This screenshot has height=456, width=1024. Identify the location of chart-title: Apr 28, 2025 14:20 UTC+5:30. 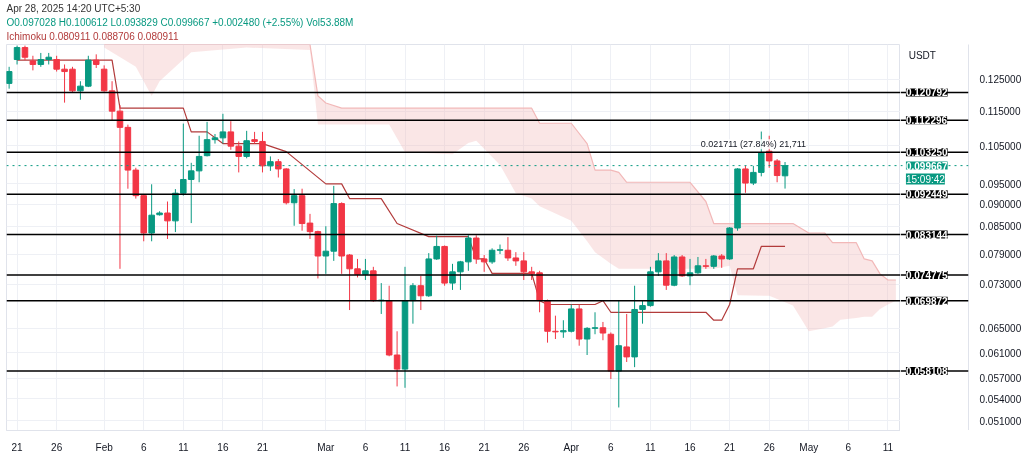
(73, 8).